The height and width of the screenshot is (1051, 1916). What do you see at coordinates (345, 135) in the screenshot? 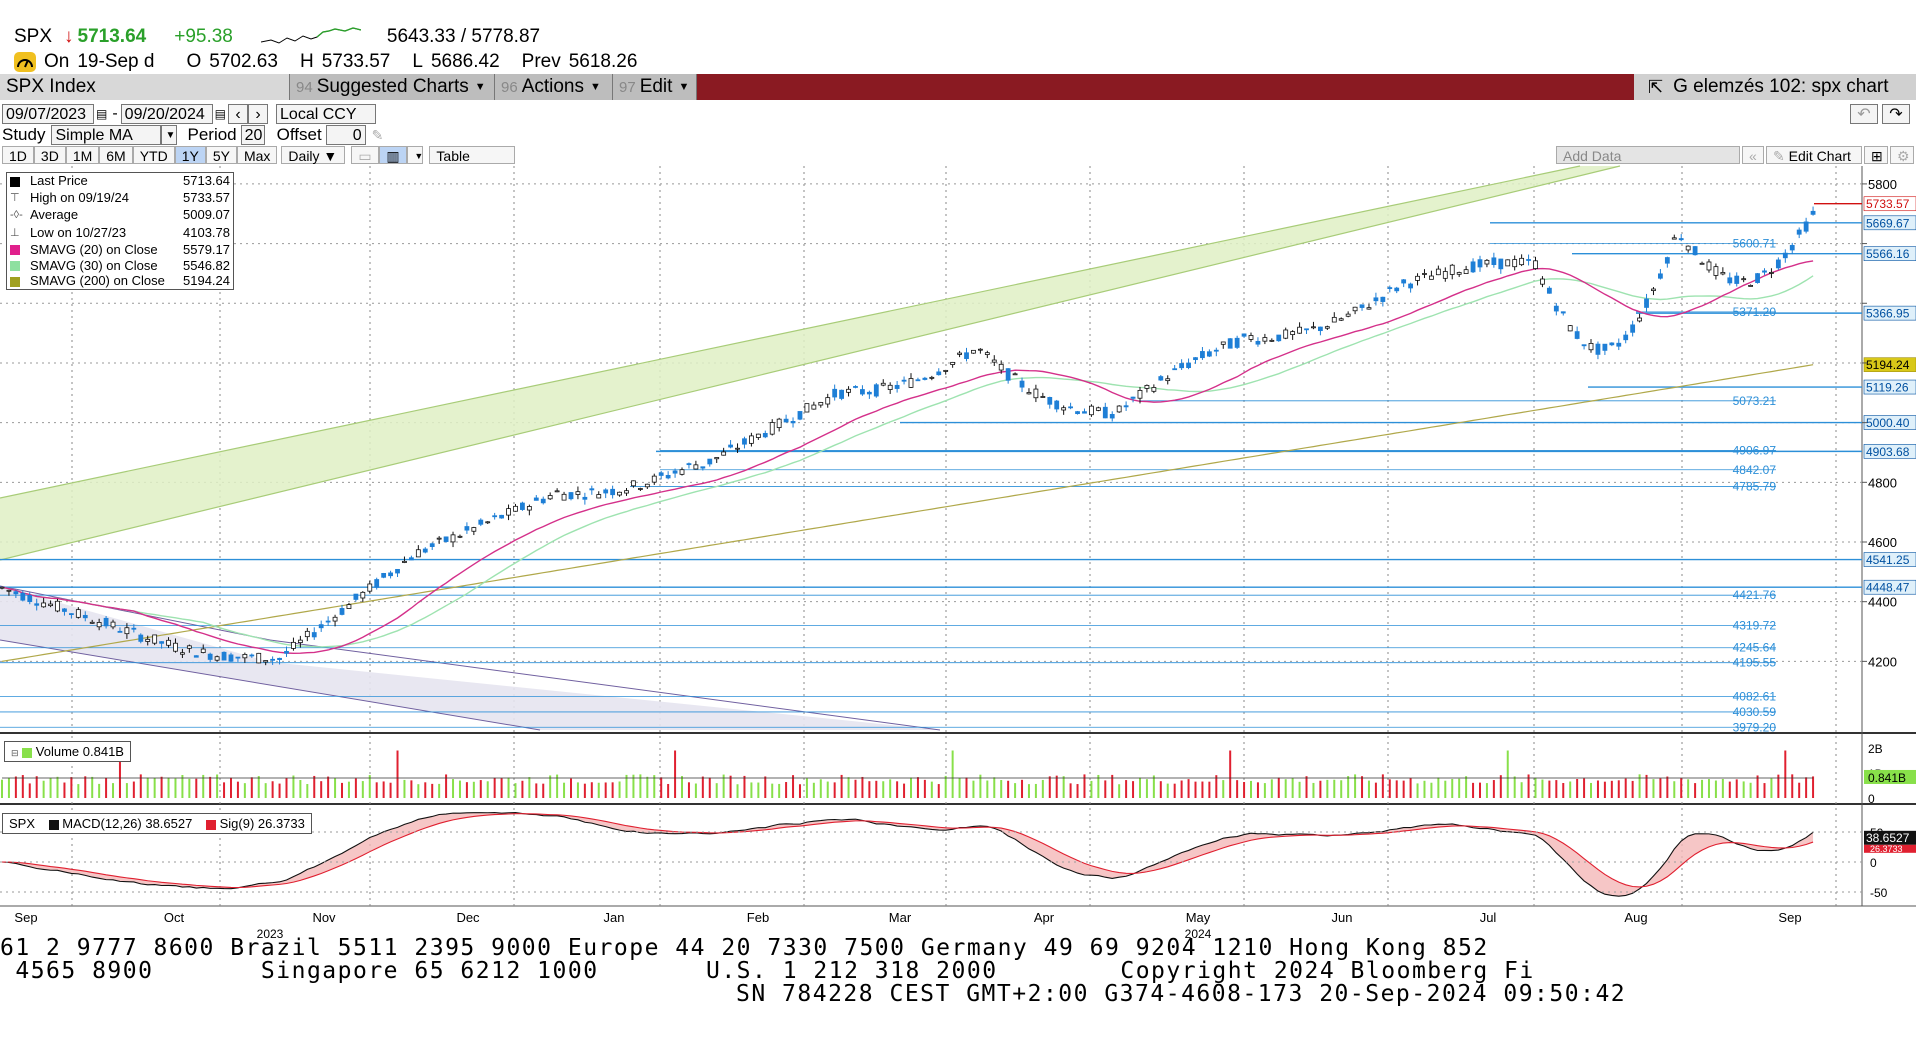
I see `offset-input: 0` at bounding box center [345, 135].